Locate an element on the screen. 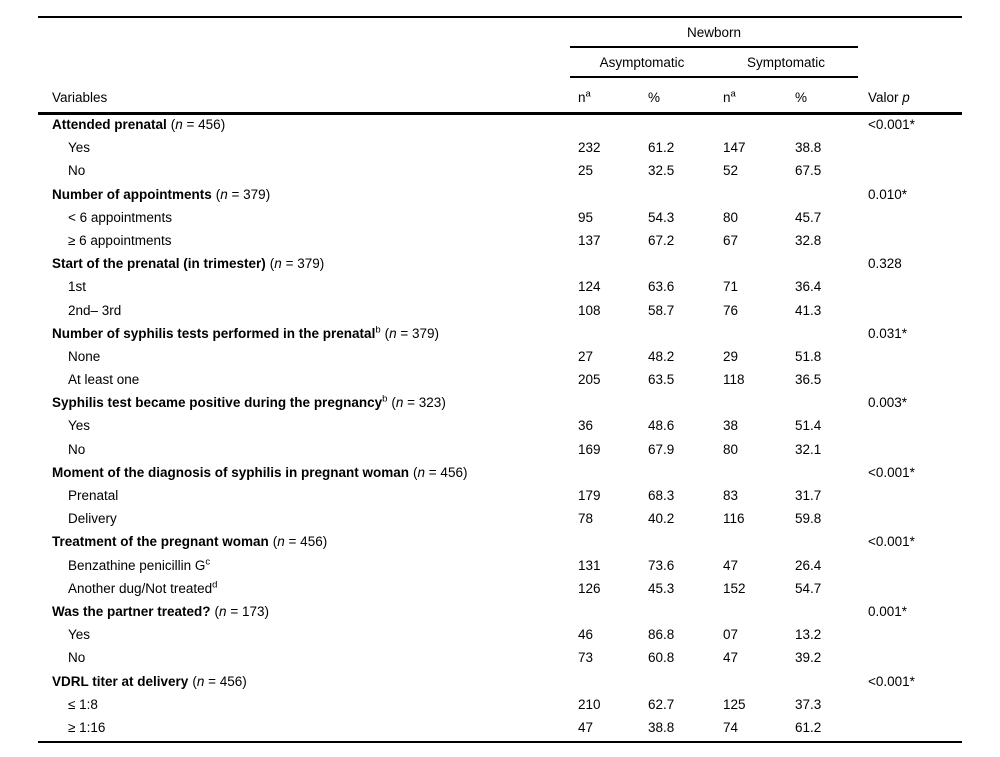  p-value: 0.031* is located at coordinates (888, 333).